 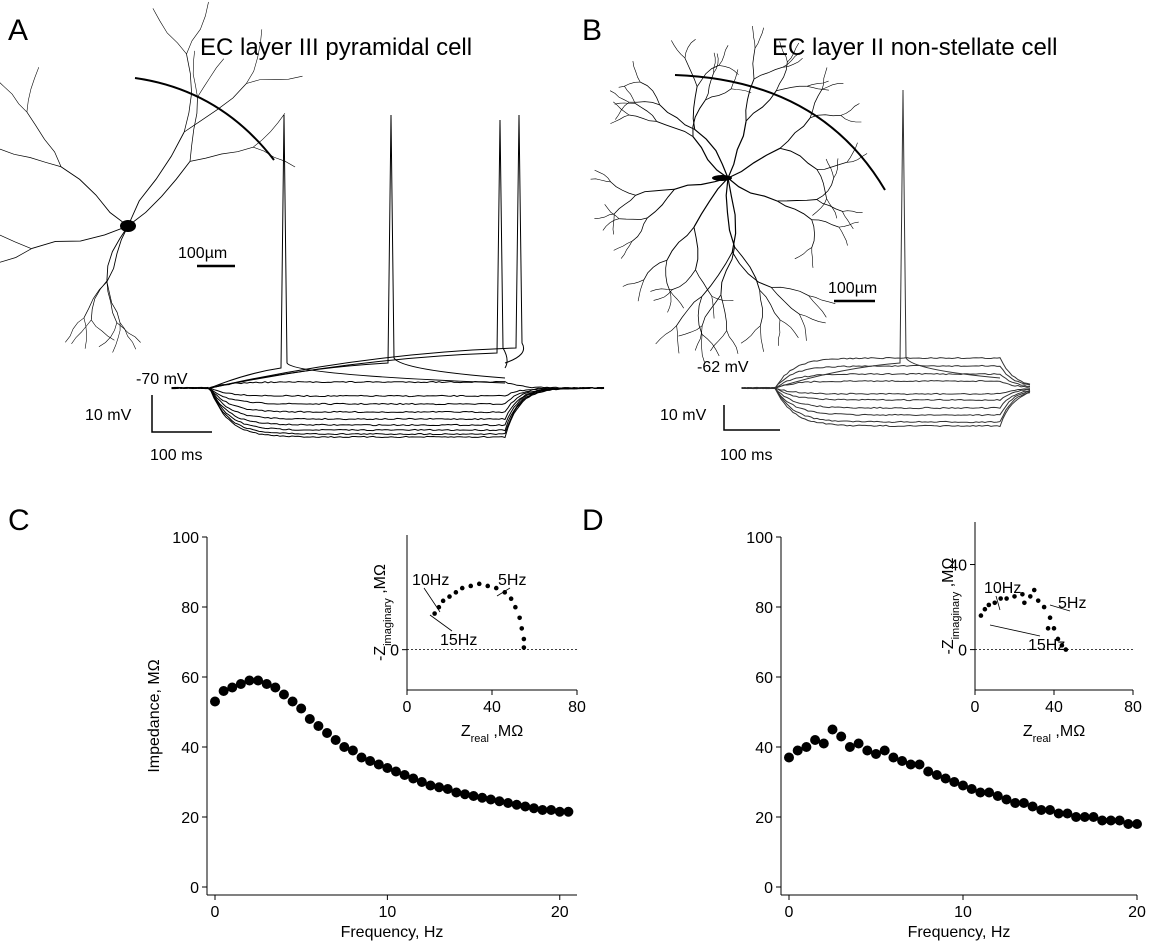 What do you see at coordinates (1068, 731) in the screenshot?
I see `label-part: ,MΩ` at bounding box center [1068, 731].